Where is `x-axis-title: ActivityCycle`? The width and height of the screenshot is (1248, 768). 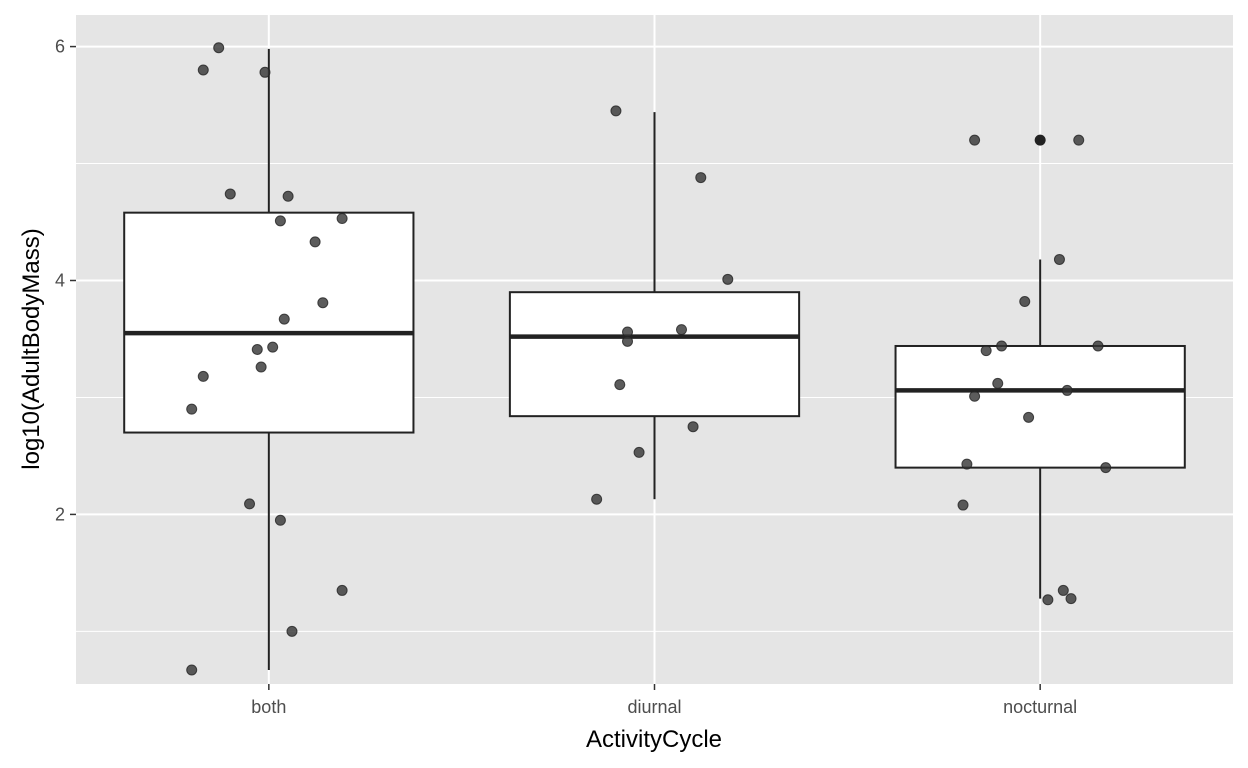 x-axis-title: ActivityCycle is located at coordinates (654, 739).